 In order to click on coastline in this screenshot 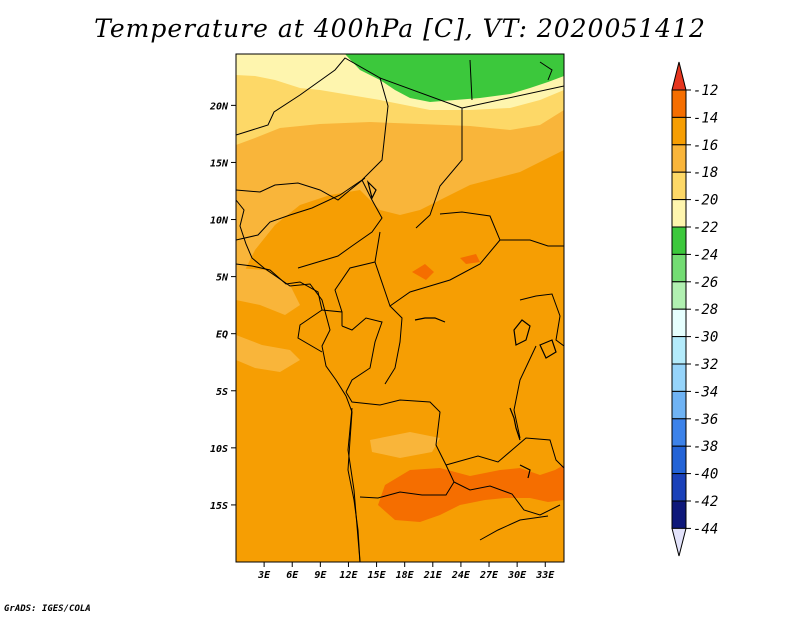, I will do `click(298, 380)`.